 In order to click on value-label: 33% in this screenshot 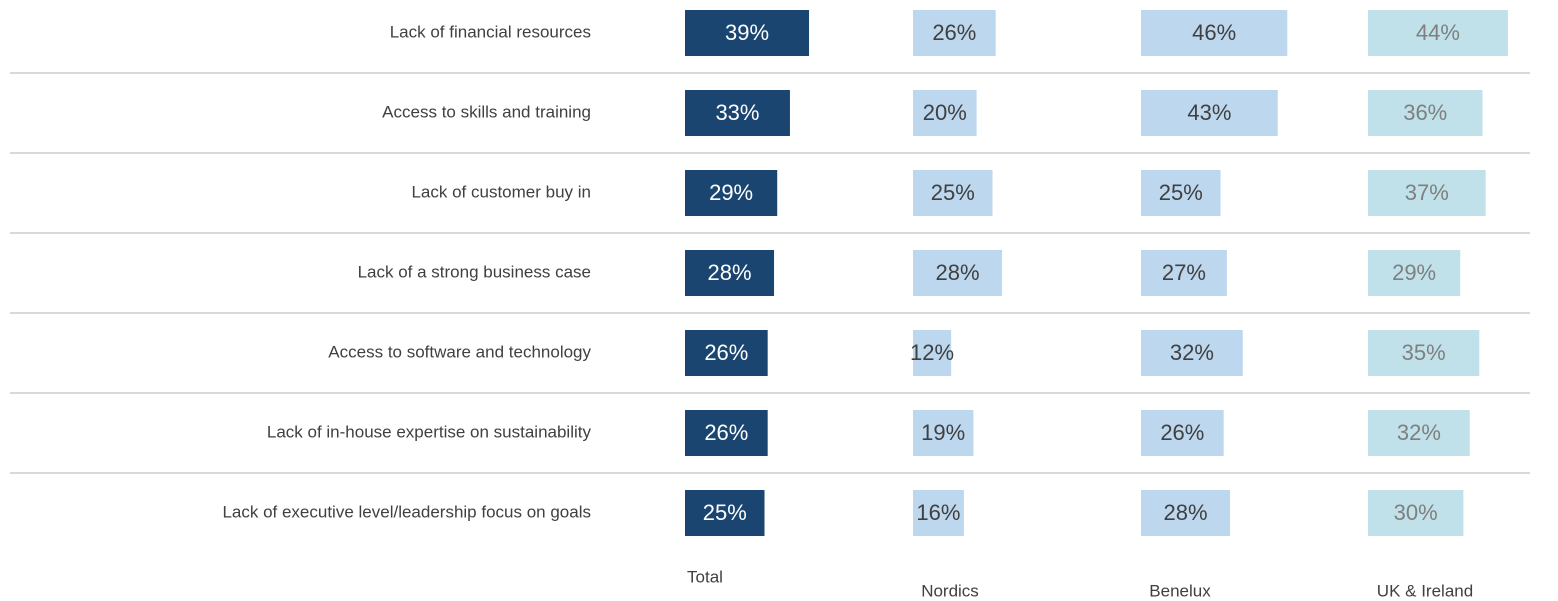, I will do `click(737, 112)`.